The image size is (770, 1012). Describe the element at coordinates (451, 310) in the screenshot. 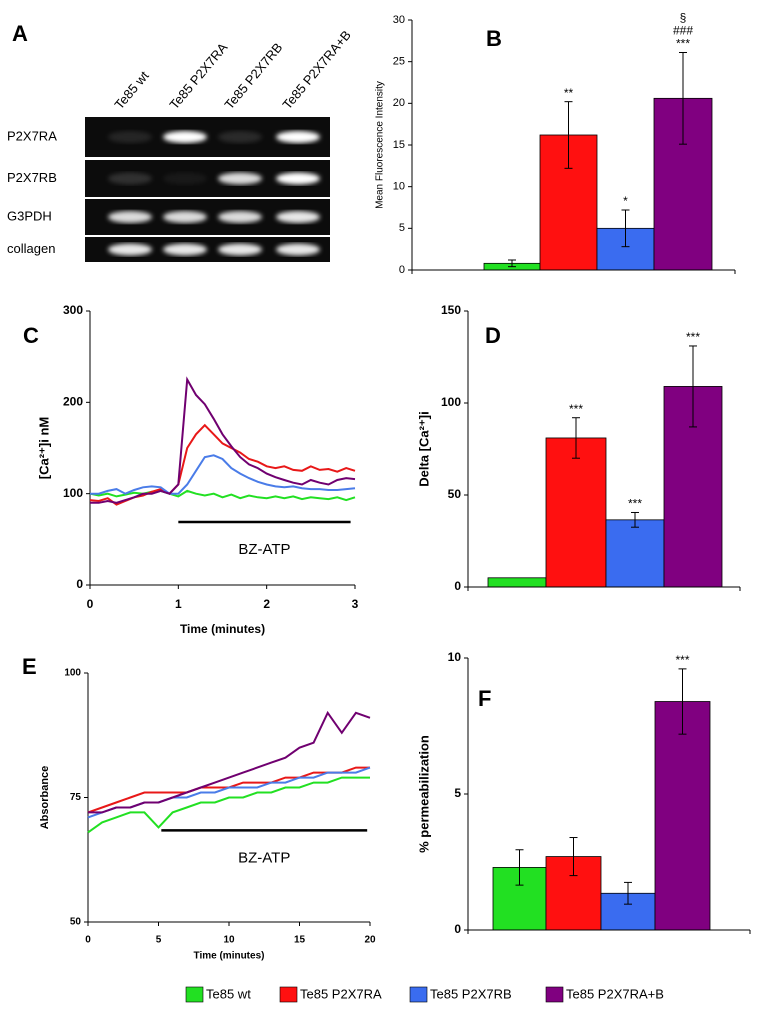

I see `y-tick-label: 150` at that location.